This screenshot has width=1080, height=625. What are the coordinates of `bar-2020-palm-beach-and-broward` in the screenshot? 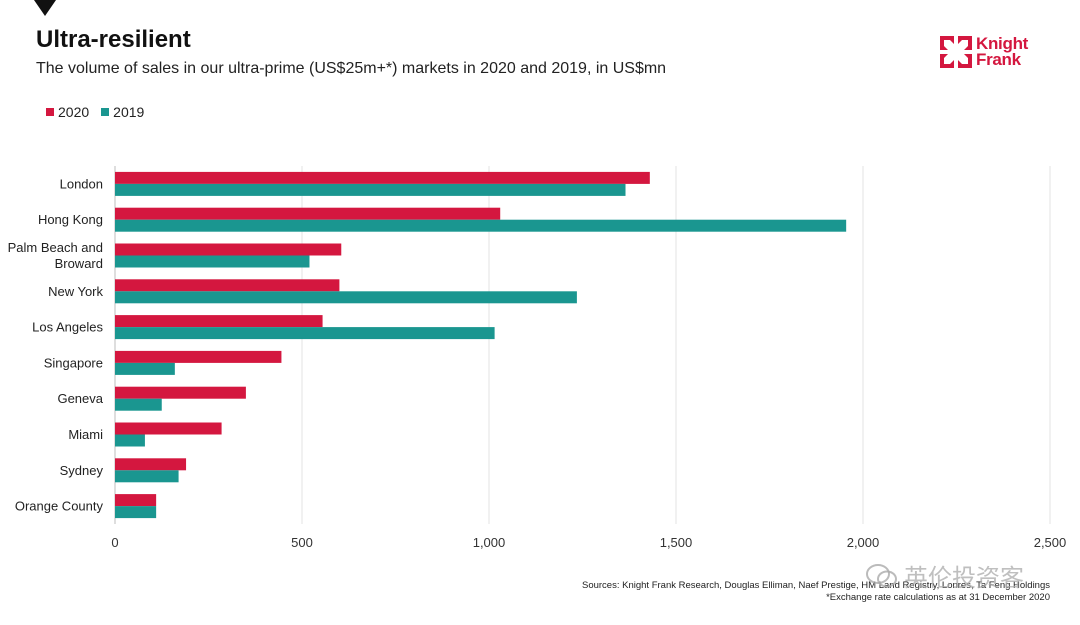 It's located at (228, 249).